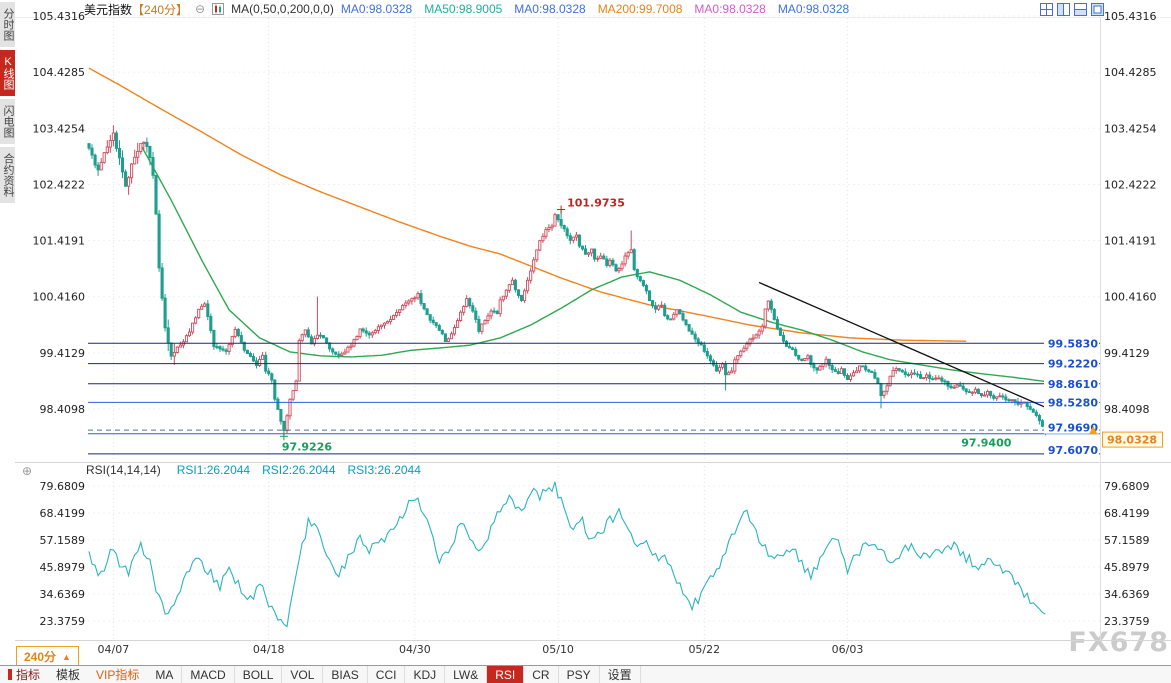 This screenshot has height=683, width=1171. Describe the element at coordinates (1130, 184) in the screenshot. I see `price-axis-label-right: 102.4222` at that location.